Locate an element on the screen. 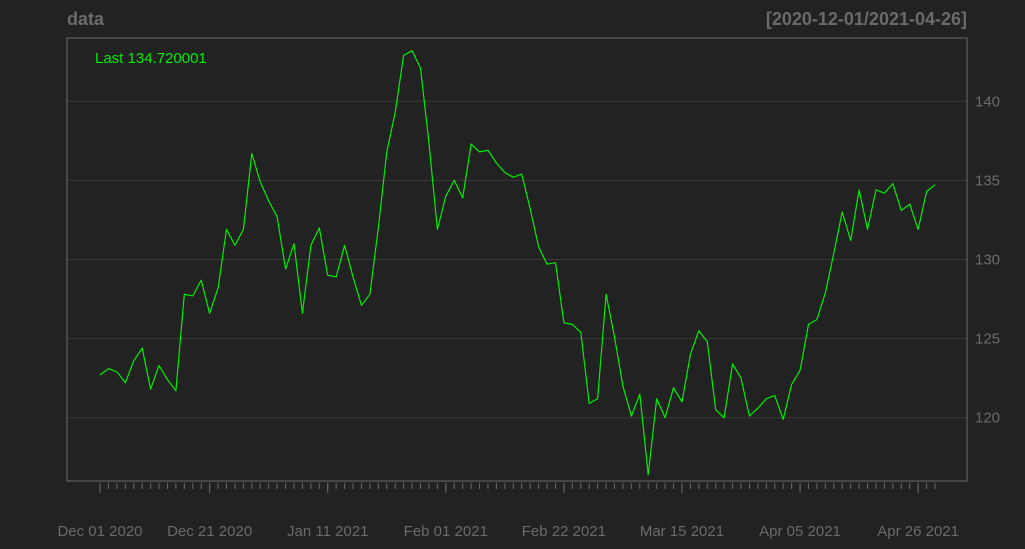 This screenshot has height=549, width=1025. last-value-label: Last 134.720001 is located at coordinates (151, 58).